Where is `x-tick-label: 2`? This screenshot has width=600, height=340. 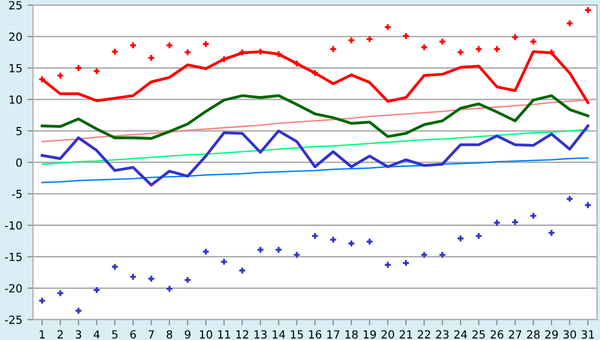
x-tick-label: 2 is located at coordinates (60, 334).